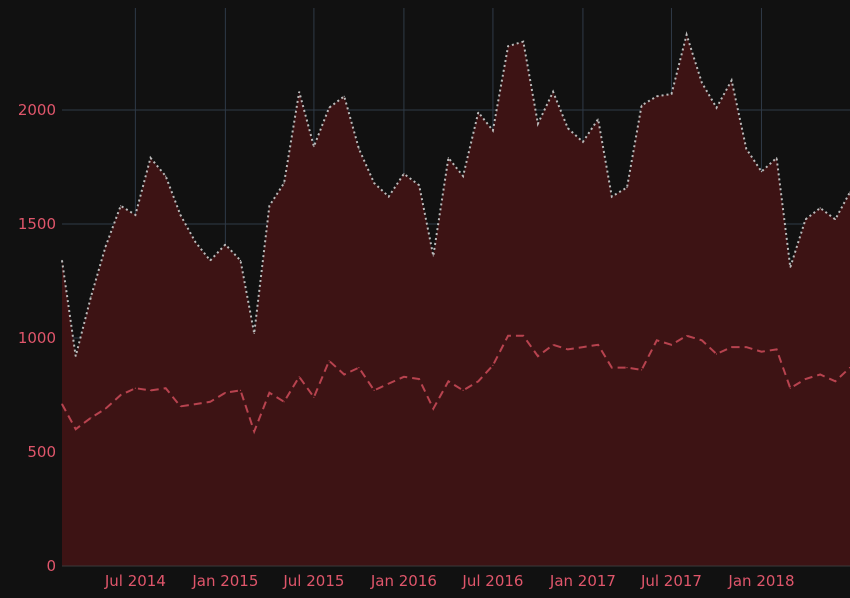 This screenshot has width=850, height=598. Describe the element at coordinates (37, 224) in the screenshot. I see `y-tick-label: 1500` at that location.